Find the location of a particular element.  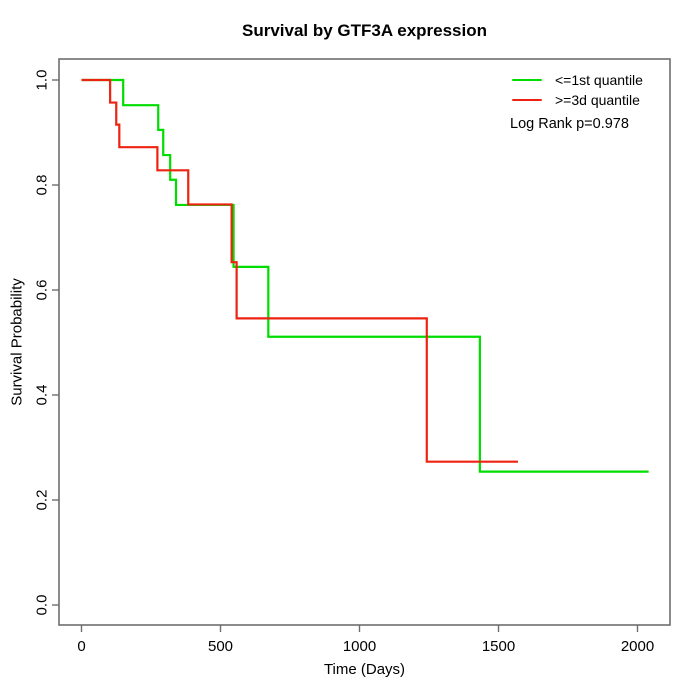

y-tick-label: 0.0 is located at coordinates (41, 605).